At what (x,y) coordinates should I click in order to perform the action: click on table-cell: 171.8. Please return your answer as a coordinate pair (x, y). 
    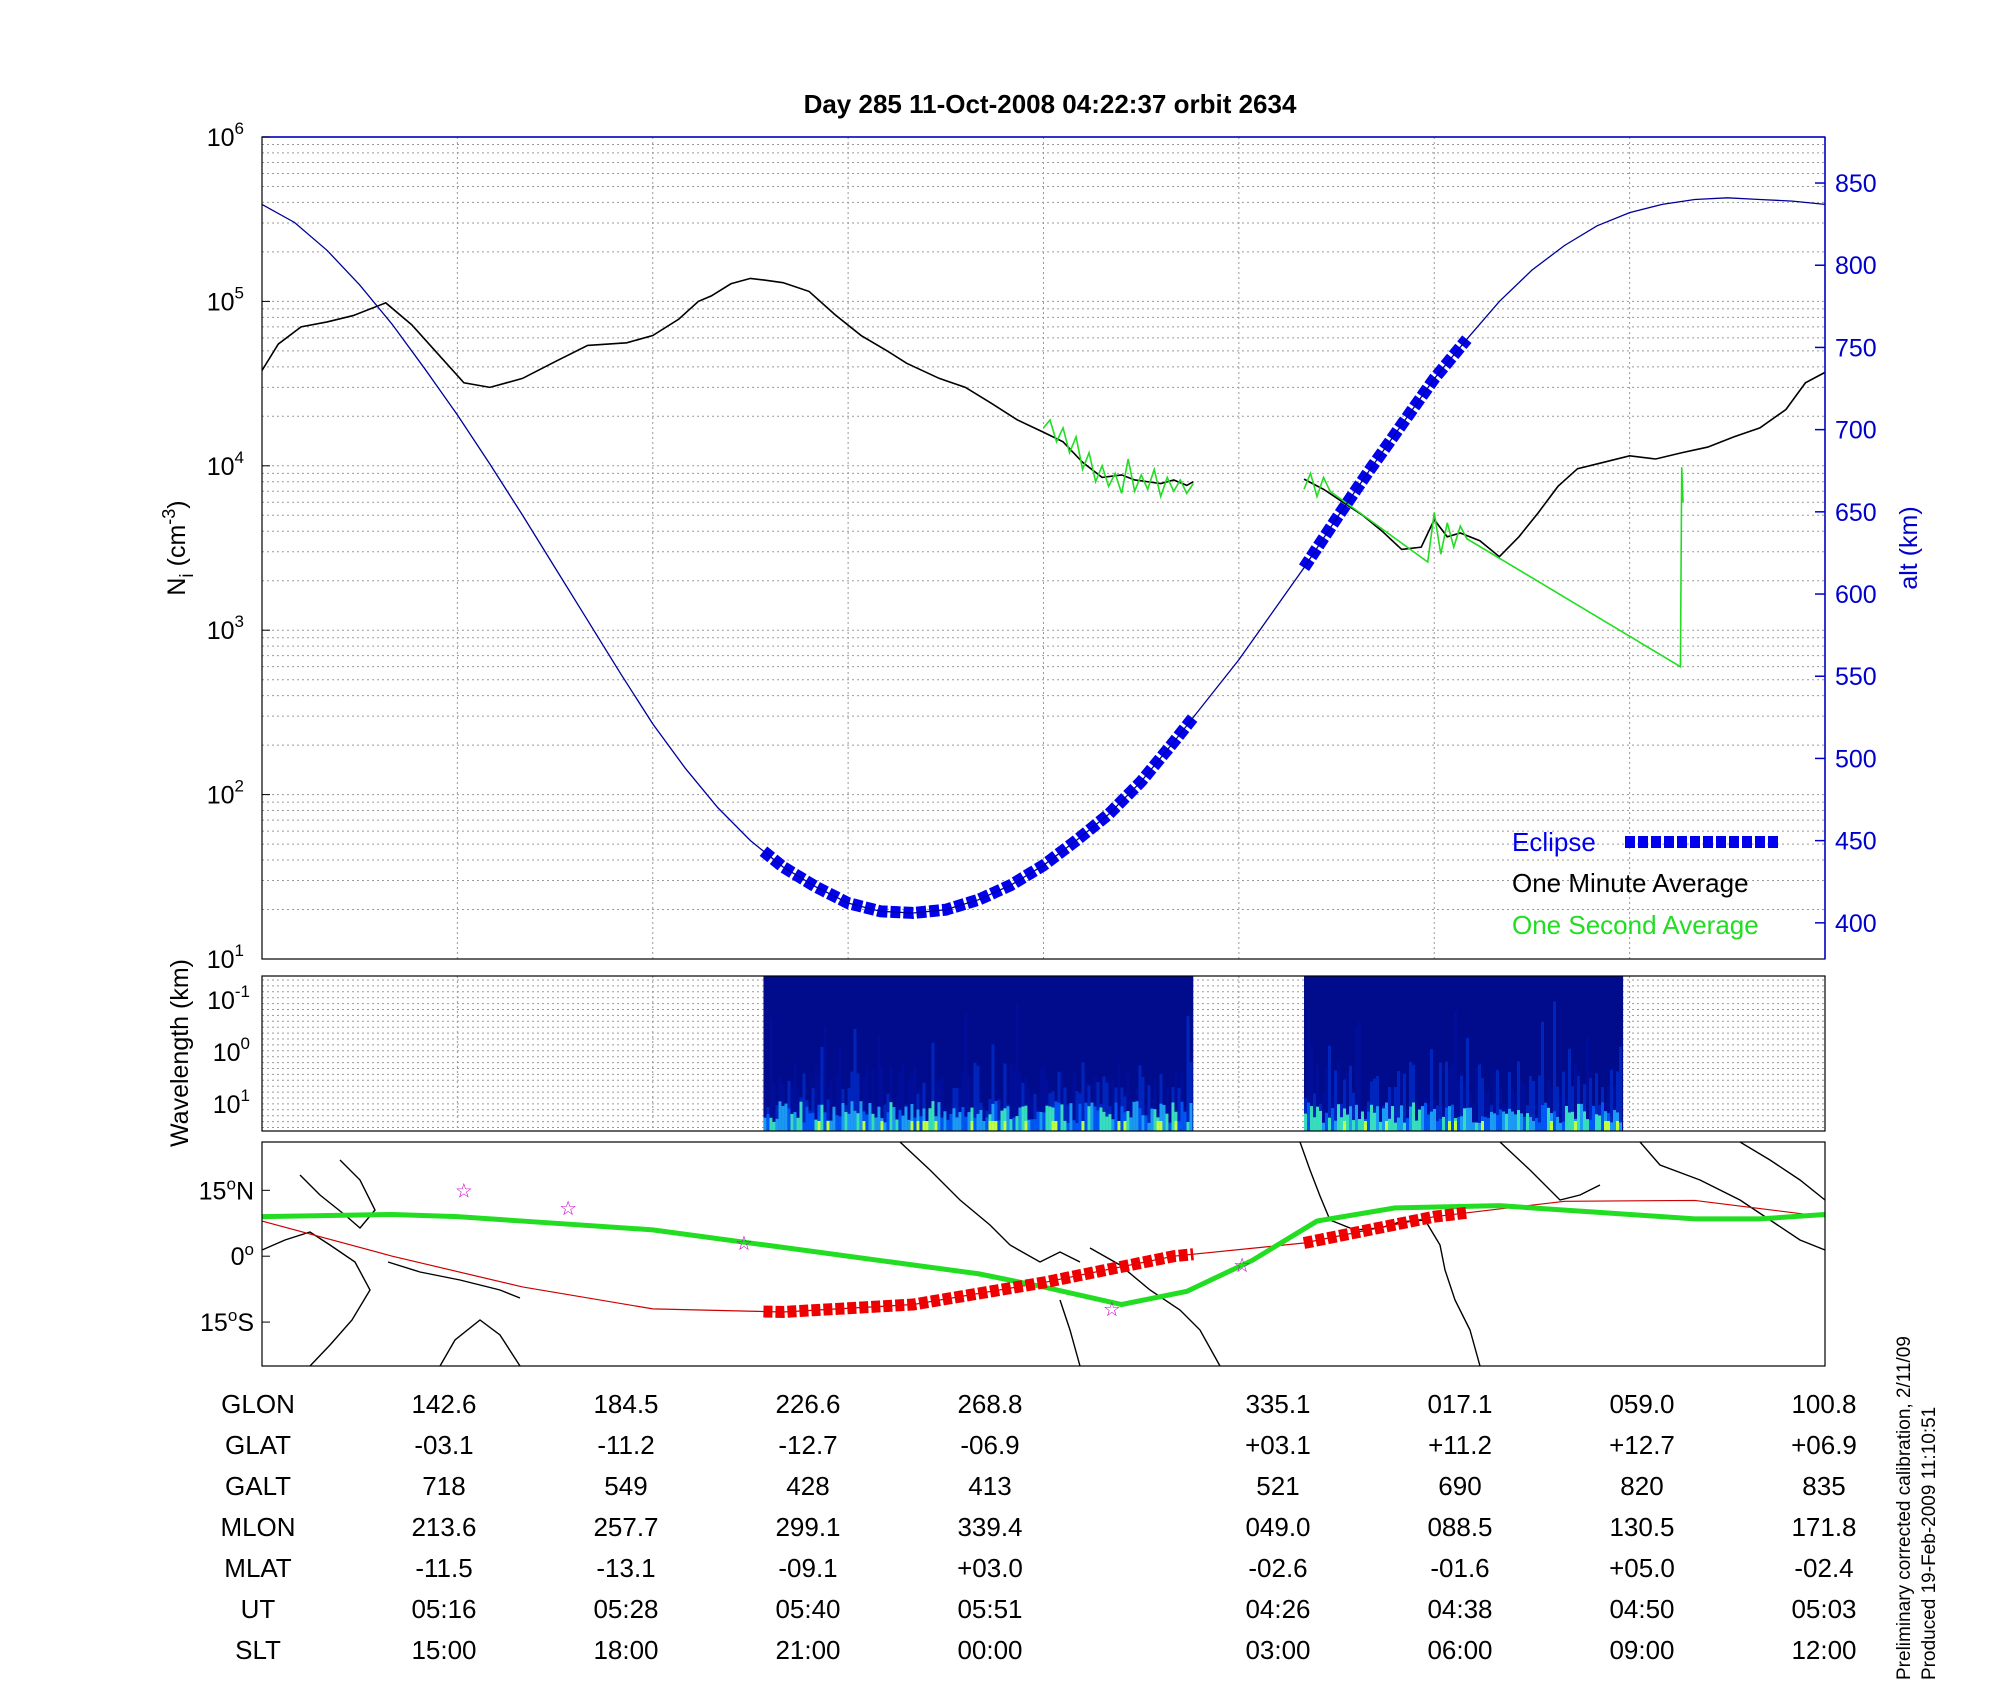
    Looking at the image, I should click on (1823, 1527).